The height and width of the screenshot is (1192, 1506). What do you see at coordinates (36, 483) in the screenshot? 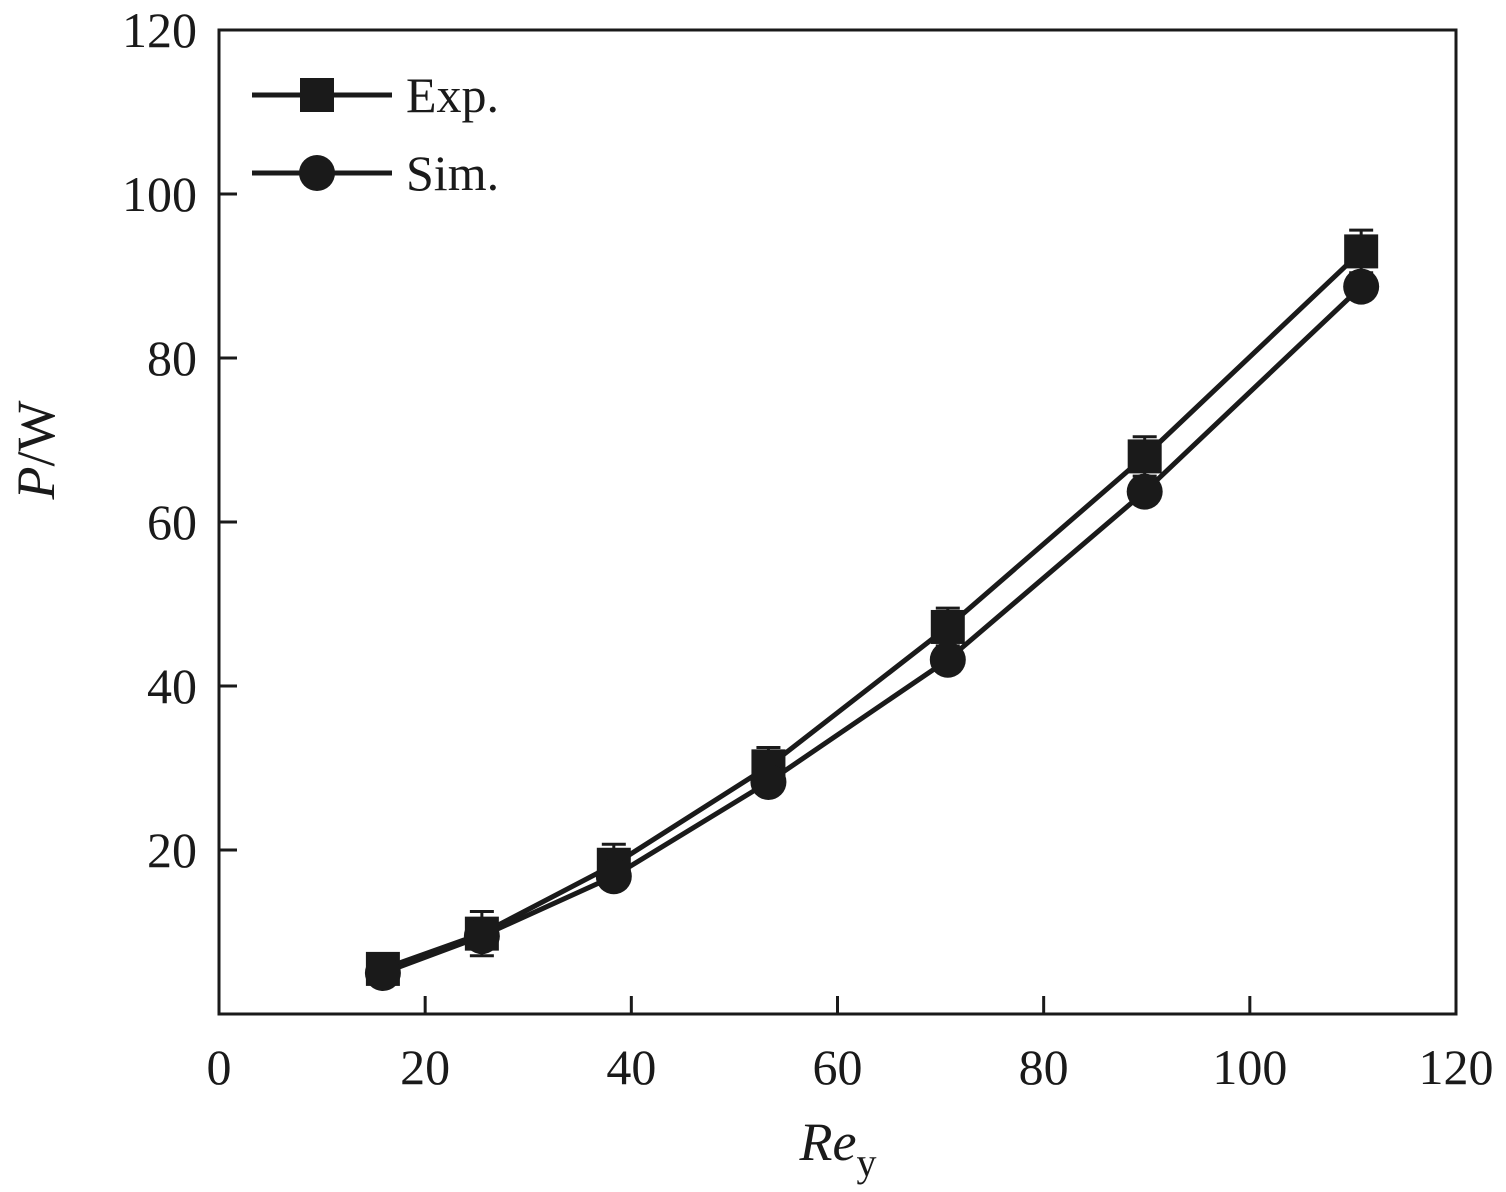
I see `y-axis-title-symbol: P` at bounding box center [36, 483].